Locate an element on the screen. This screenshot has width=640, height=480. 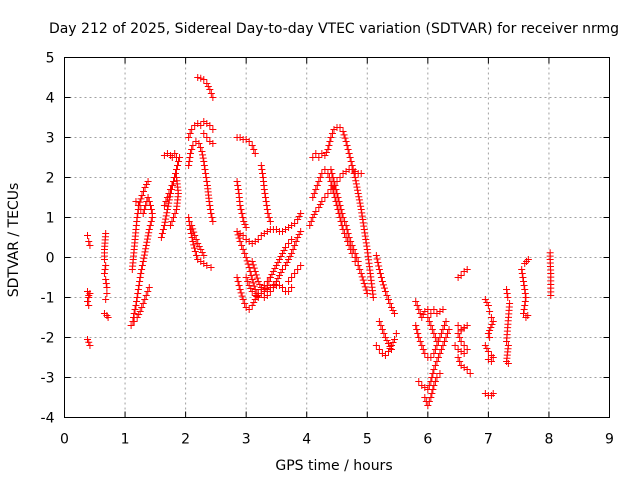
series-s47 is located at coordinates (550, 274).